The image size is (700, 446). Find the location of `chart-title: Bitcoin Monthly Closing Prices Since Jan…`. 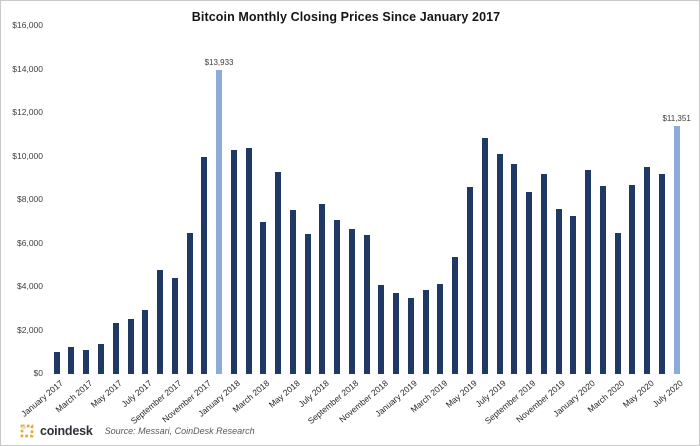

chart-title: Bitcoin Monthly Closing Prices Since Jan… is located at coordinates (346, 17).